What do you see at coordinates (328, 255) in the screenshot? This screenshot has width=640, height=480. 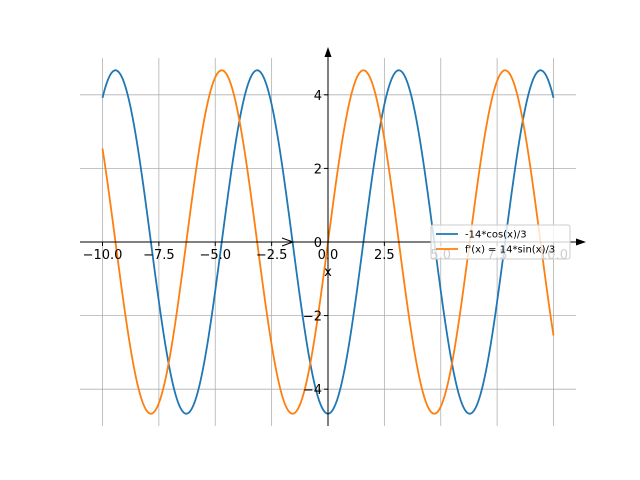 I see `x-tick-label-4: 0.0` at bounding box center [328, 255].